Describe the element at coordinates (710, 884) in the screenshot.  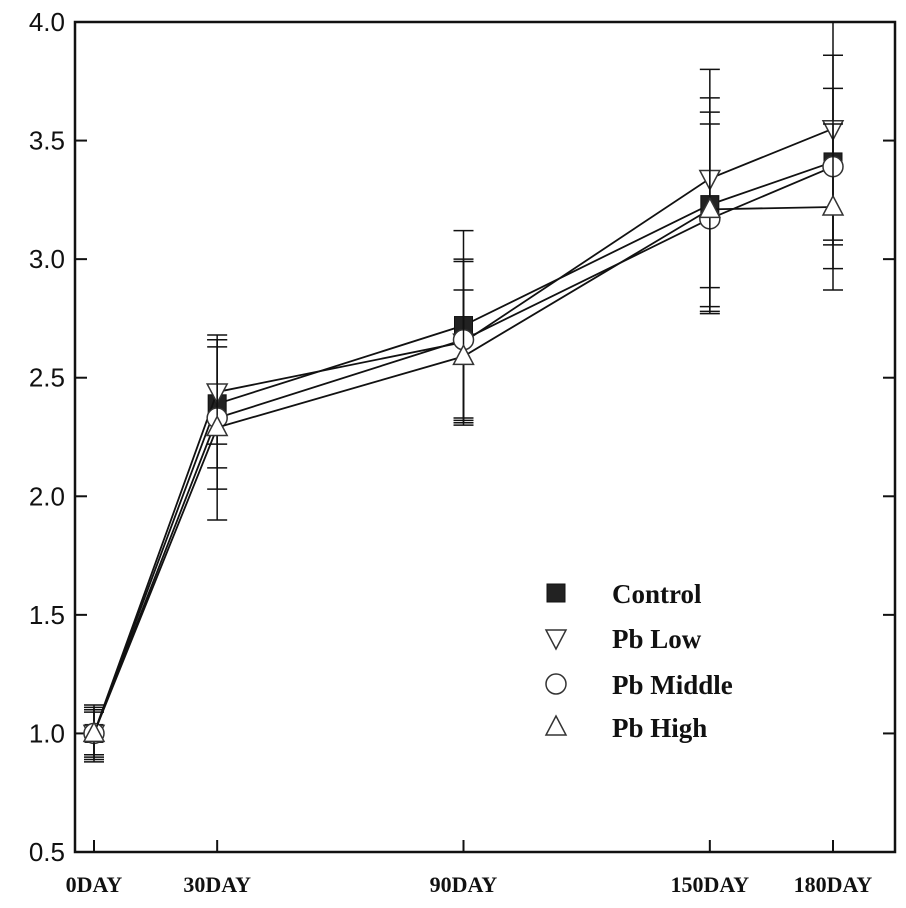
I see `x-tick-label: 150DAY` at that location.